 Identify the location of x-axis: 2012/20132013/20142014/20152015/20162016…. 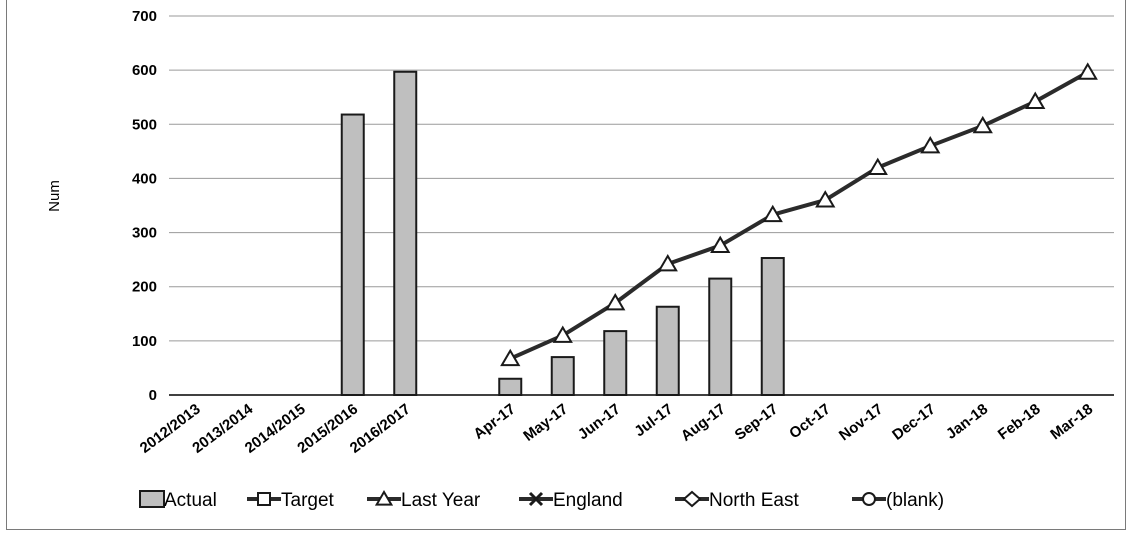
(616, 428).